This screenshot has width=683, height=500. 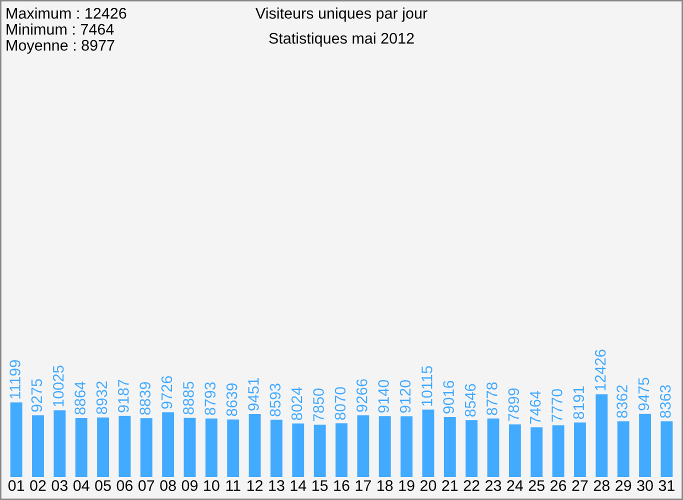 I want to click on x-tick-label: 24, so click(x=515, y=485).